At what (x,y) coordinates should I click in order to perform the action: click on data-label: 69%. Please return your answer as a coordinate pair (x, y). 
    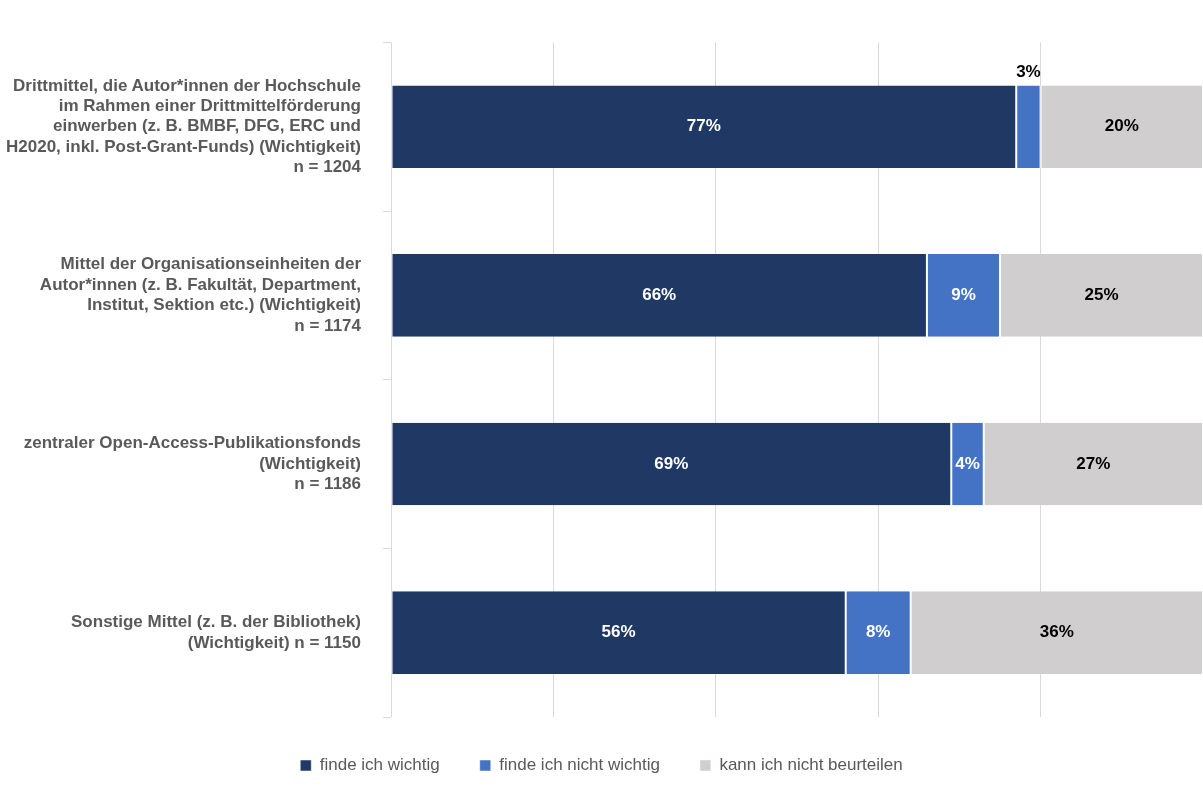
    Looking at the image, I should click on (671, 463).